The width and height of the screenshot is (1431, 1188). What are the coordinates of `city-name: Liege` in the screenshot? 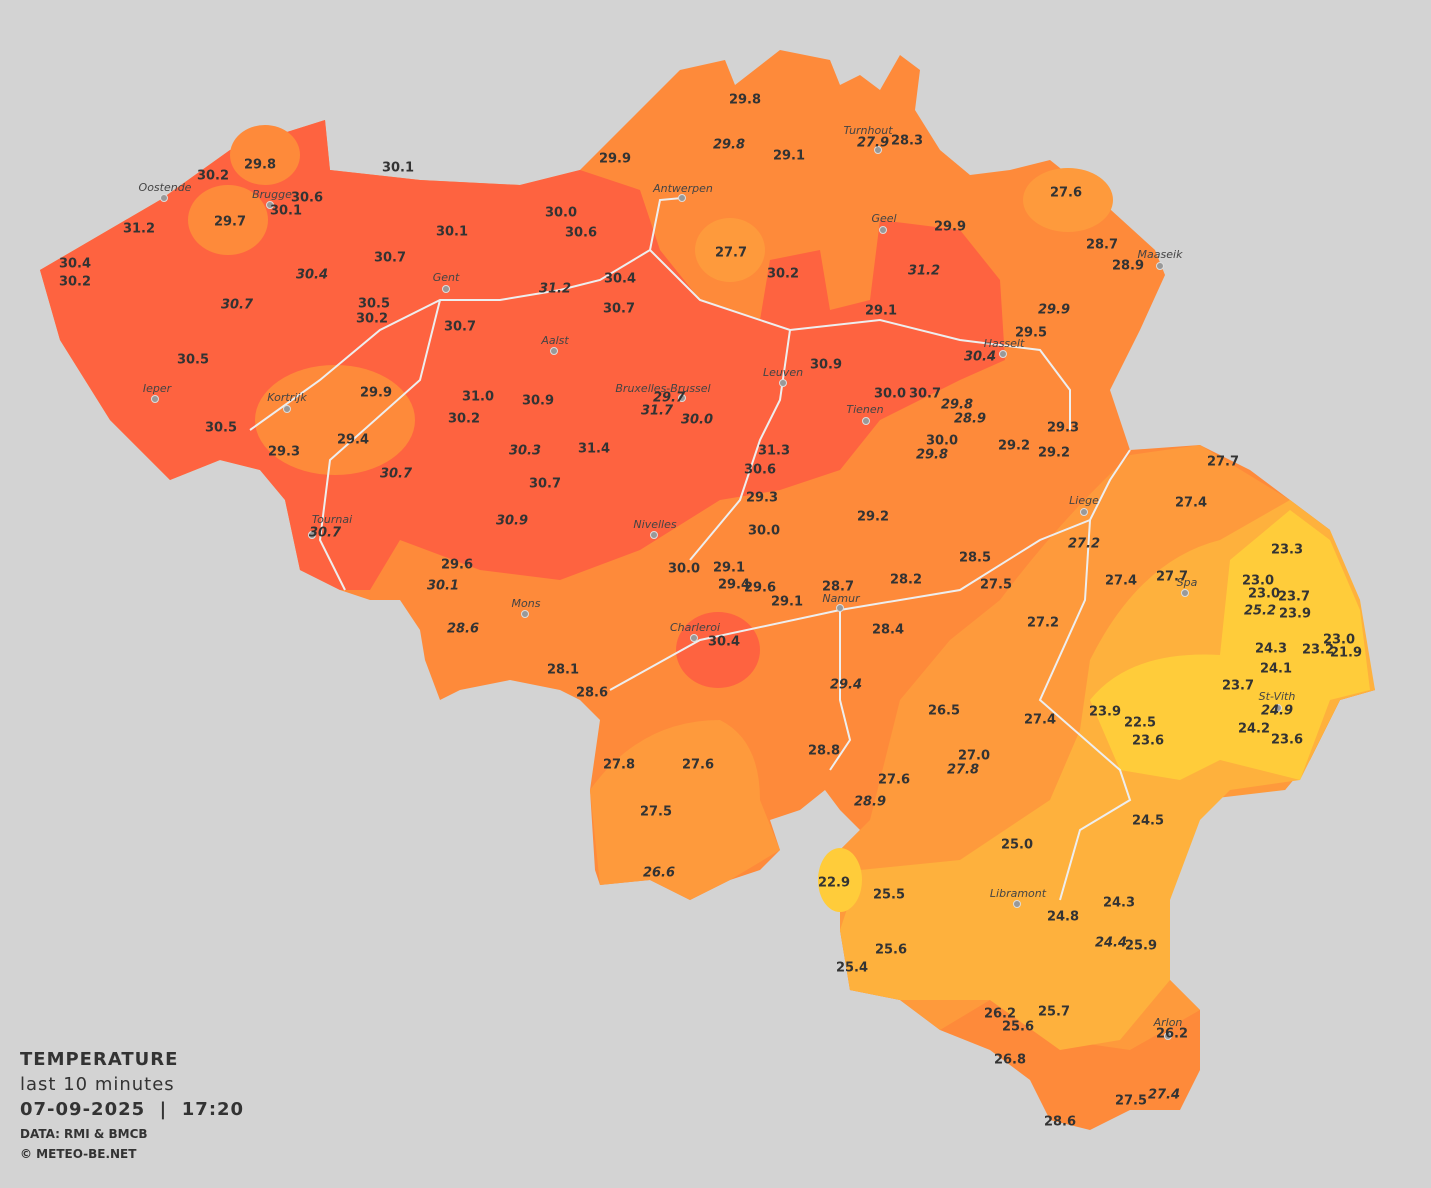 It's located at (1084, 500).